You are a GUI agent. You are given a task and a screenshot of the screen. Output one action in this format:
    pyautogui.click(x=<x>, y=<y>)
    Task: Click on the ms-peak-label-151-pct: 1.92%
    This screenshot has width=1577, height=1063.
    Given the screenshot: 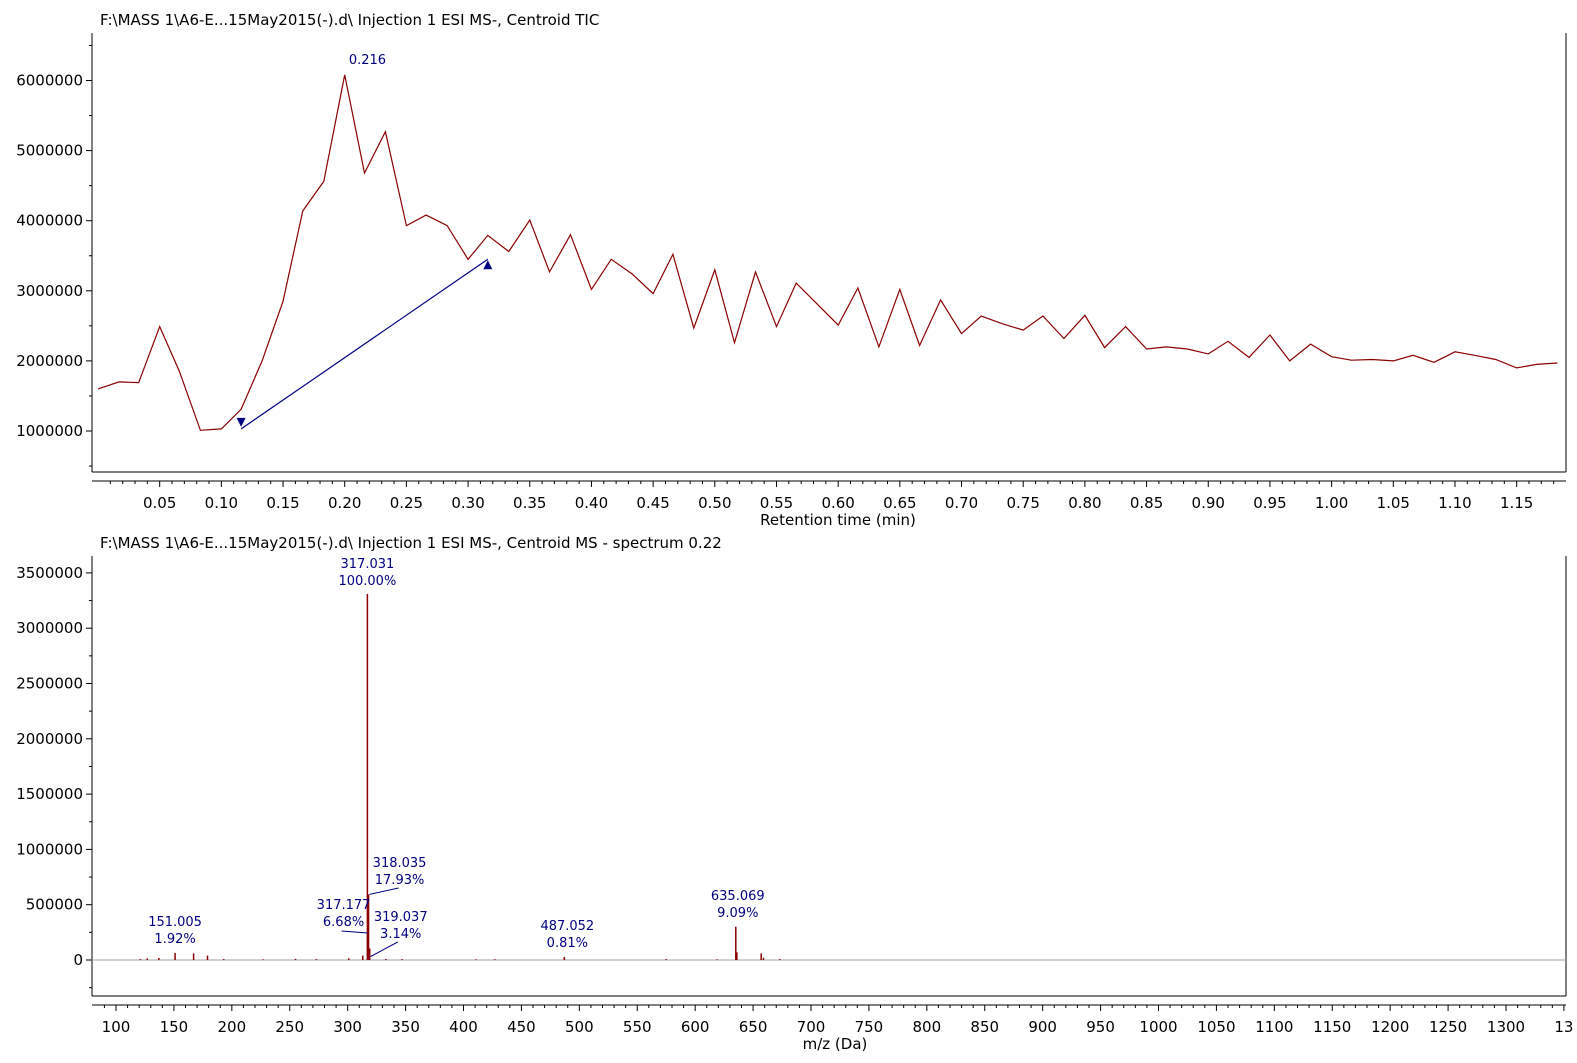 What is the action you would take?
    pyautogui.click(x=174, y=939)
    